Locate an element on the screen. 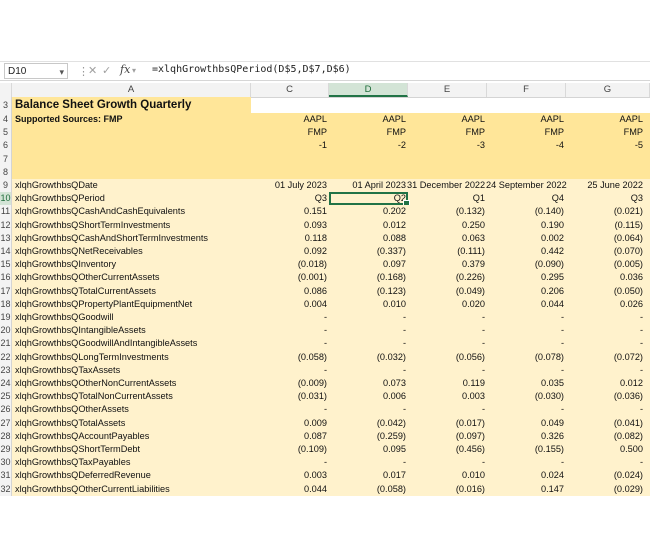 The width and height of the screenshot is (650, 550). row-number: 11 is located at coordinates (6, 212).